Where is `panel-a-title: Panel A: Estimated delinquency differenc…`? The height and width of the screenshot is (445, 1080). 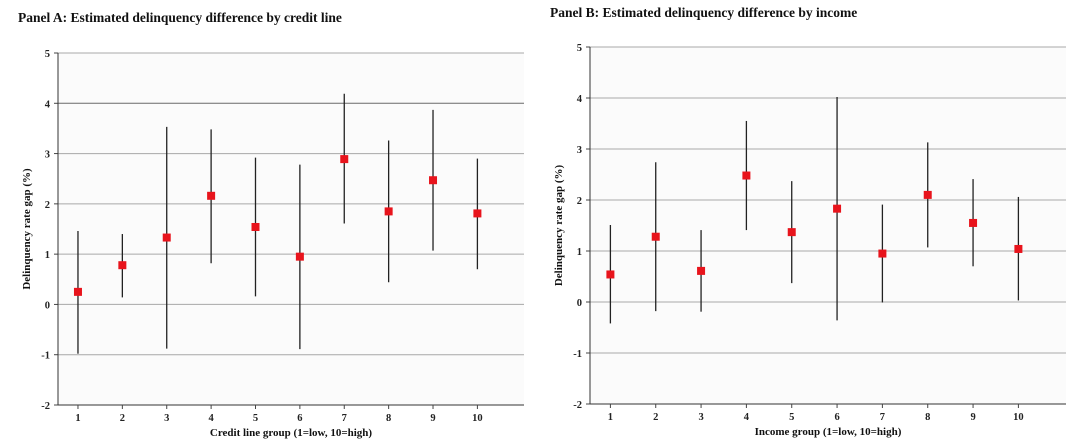 panel-a-title: Panel A: Estimated delinquency differenc… is located at coordinates (180, 17).